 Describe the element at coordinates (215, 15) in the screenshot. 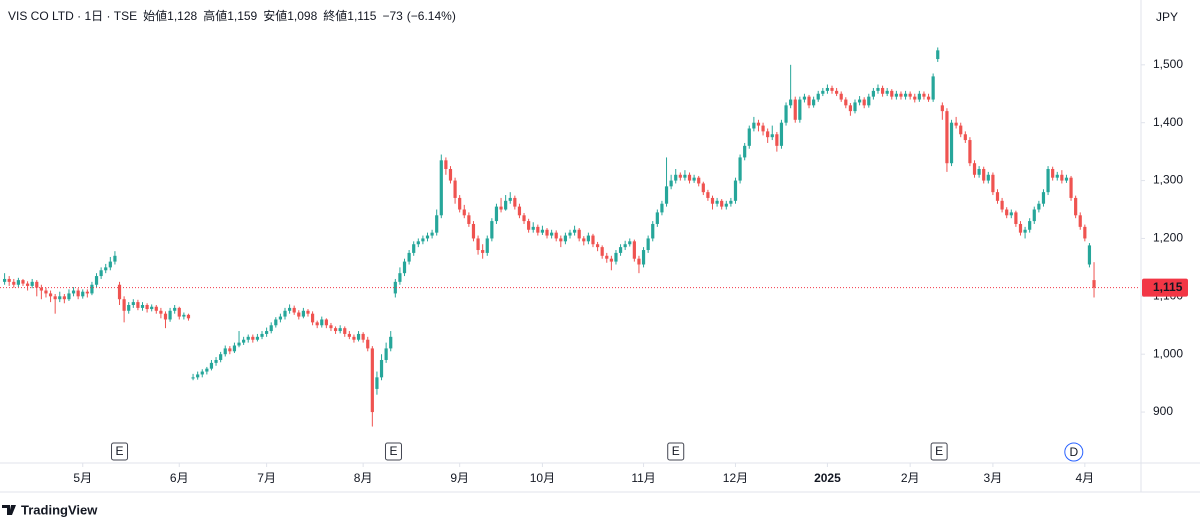

I see `ohlc-field-name: 高値` at that location.